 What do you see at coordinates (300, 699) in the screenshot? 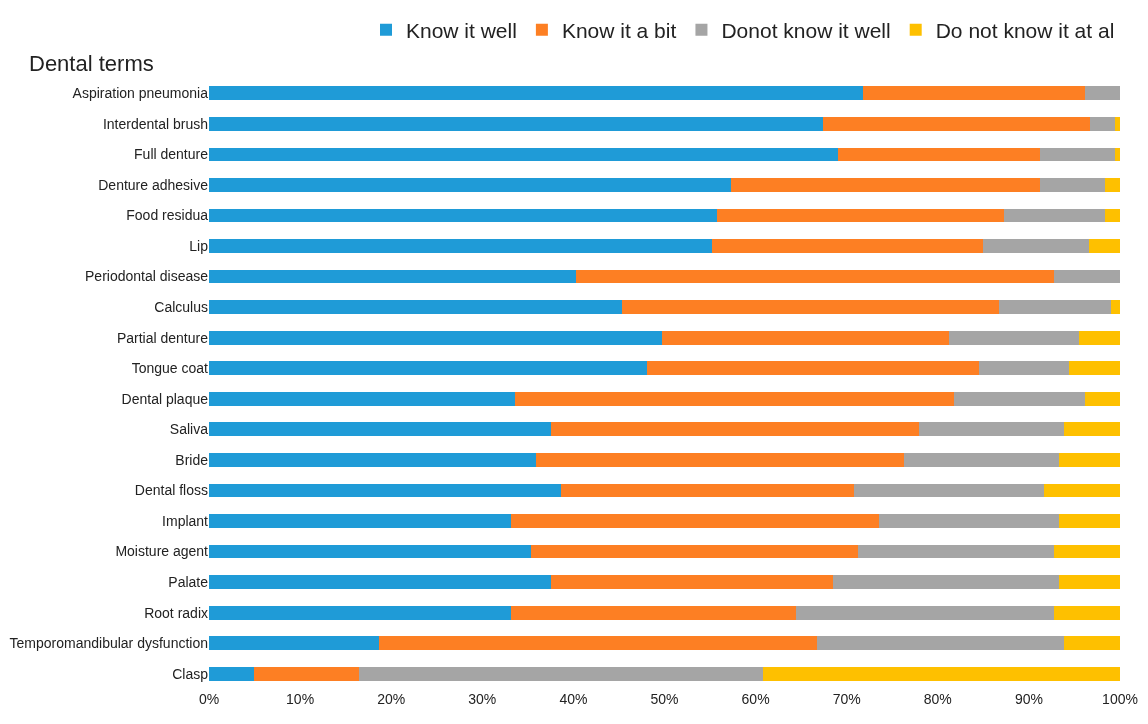
I see `x-tick-label: 10%` at bounding box center [300, 699].